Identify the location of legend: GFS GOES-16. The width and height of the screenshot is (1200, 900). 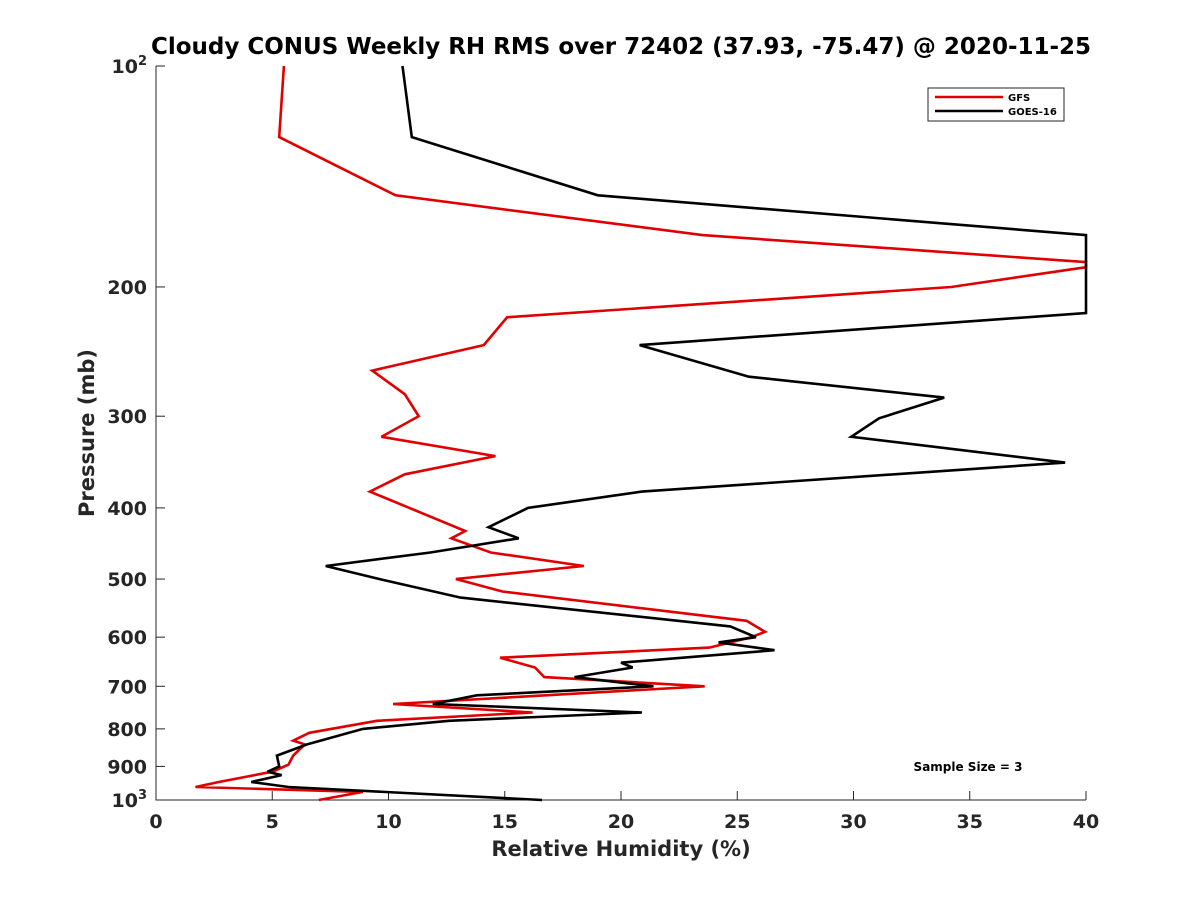
(996, 104).